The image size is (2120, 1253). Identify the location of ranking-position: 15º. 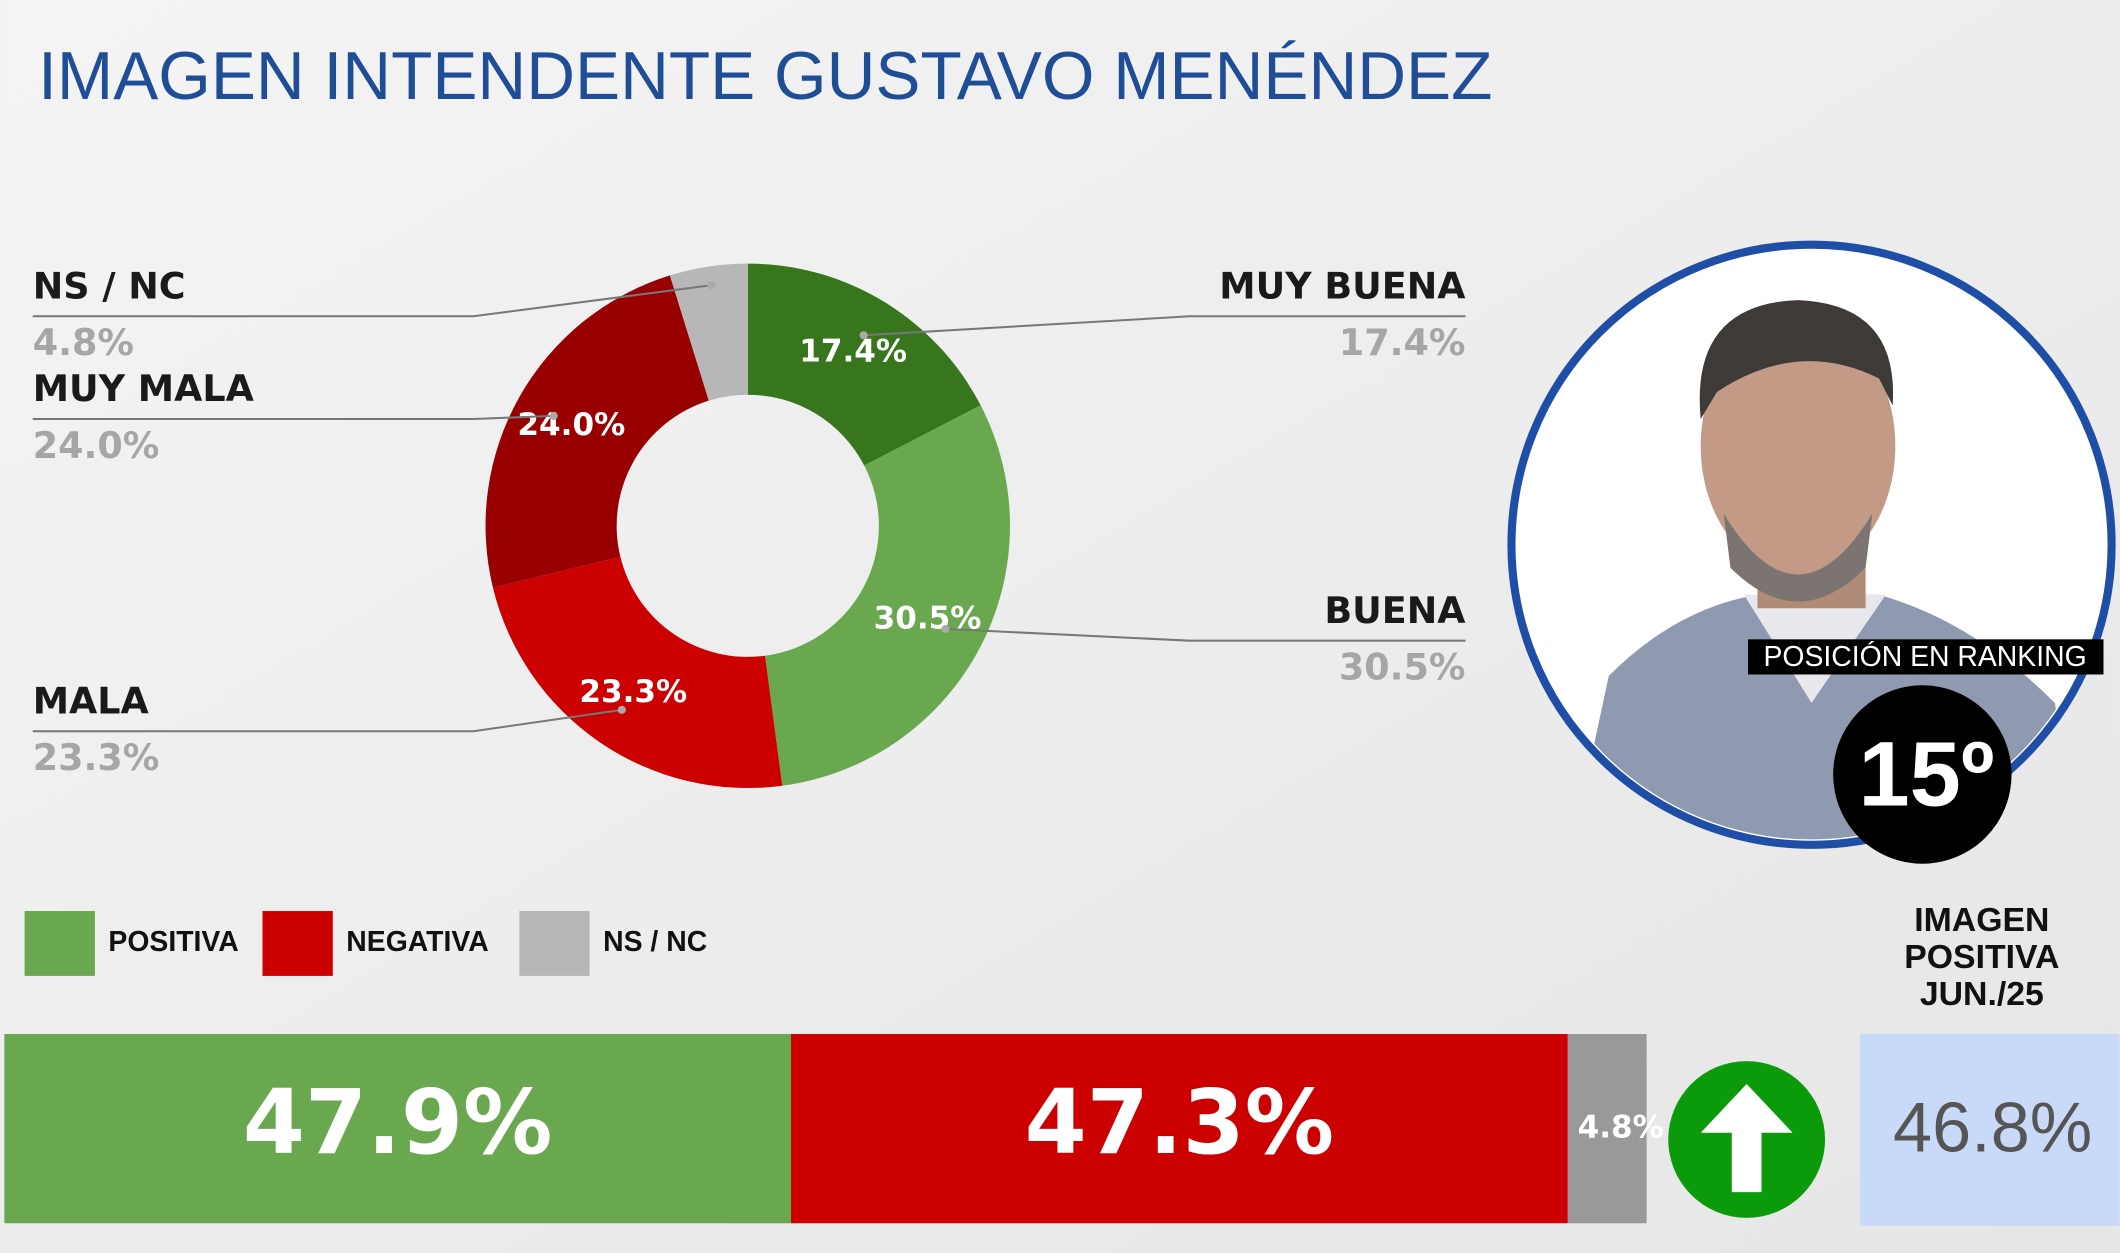
(1927, 775).